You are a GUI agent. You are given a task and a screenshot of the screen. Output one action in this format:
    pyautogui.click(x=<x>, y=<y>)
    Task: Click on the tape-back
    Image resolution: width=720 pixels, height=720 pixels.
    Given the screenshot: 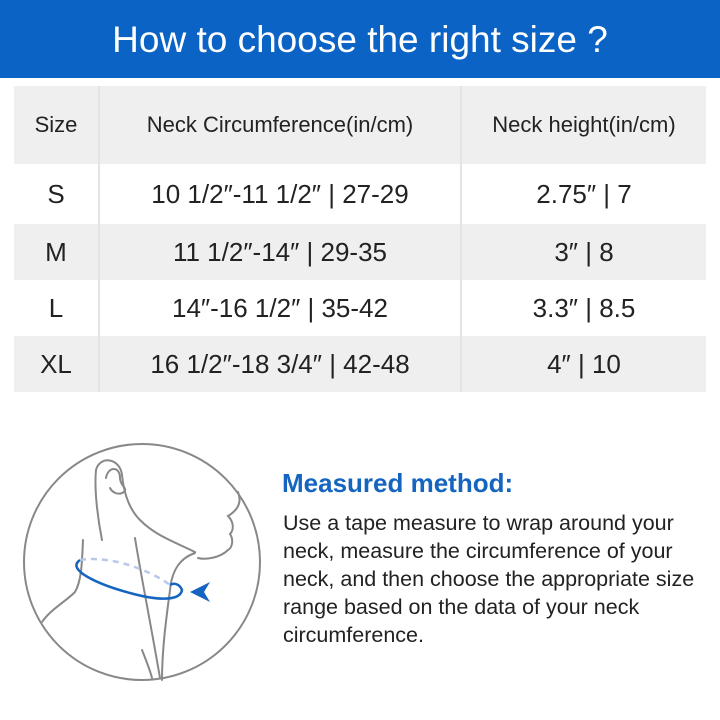 What is the action you would take?
    pyautogui.click(x=125, y=572)
    